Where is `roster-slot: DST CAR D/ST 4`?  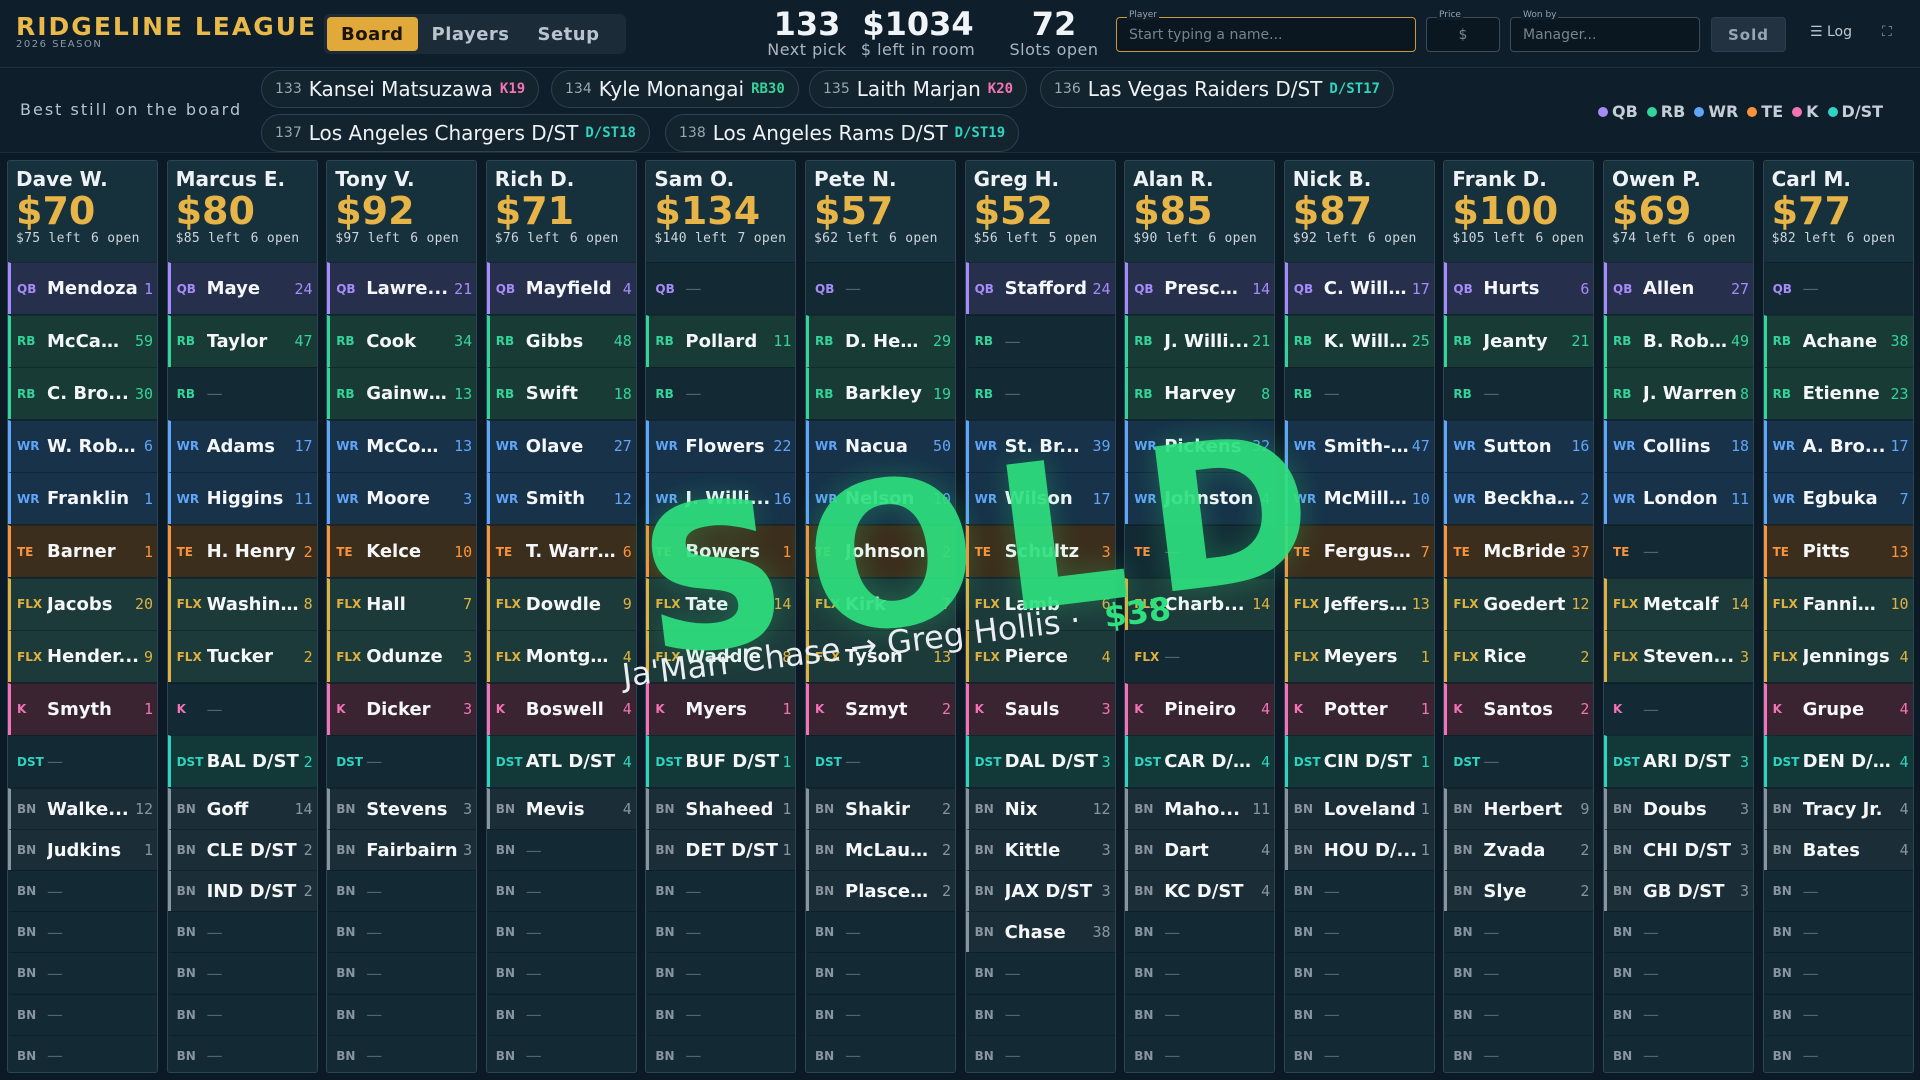
roster-slot: DST CAR D/ST 4 is located at coordinates (1200, 761).